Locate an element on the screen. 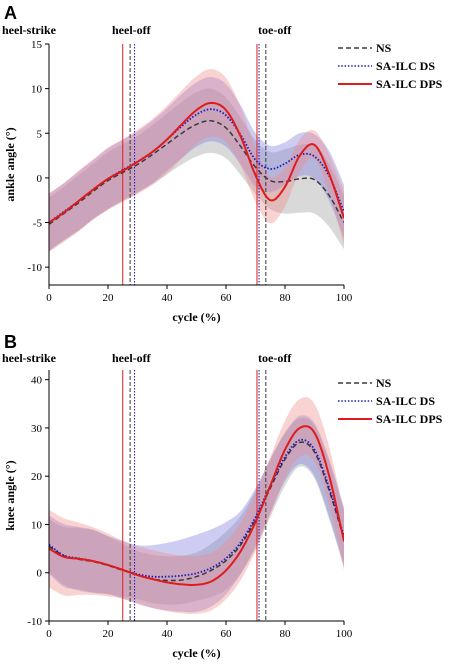  series-line-ns is located at coordinates (196, 172).